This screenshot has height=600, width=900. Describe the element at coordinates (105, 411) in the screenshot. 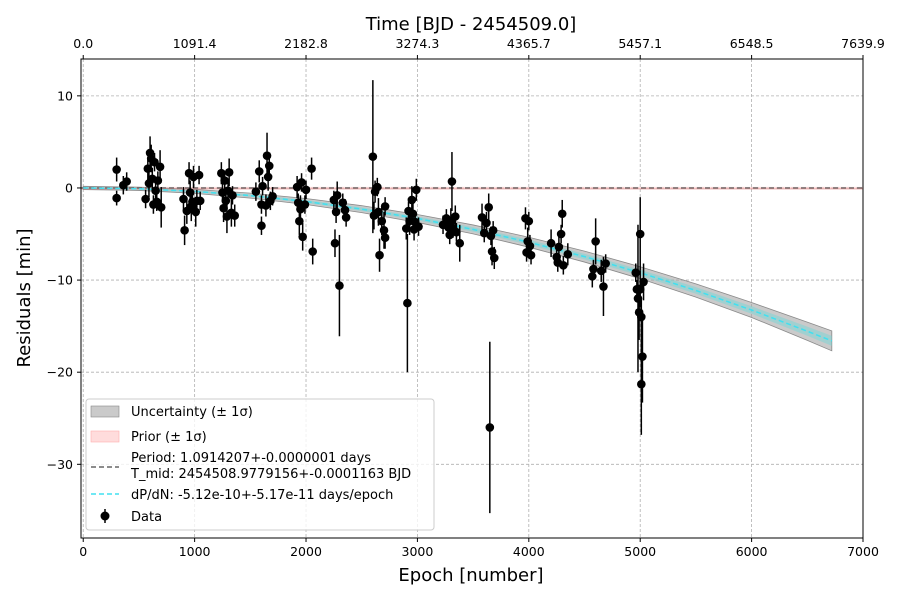

I see `legend-uncertainty-swatch` at that location.